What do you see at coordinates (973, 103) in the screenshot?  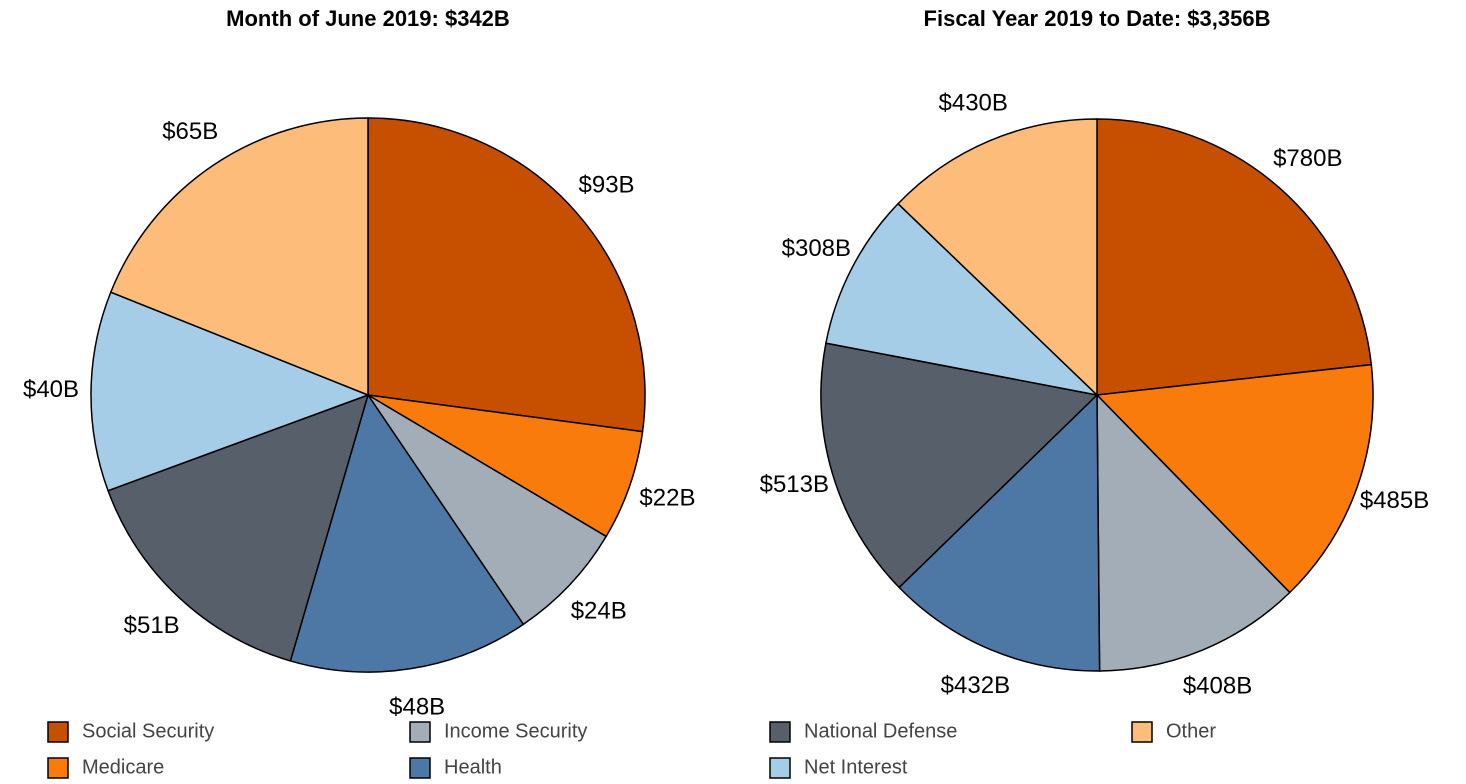 I see `value-label: $430B` at bounding box center [973, 103].